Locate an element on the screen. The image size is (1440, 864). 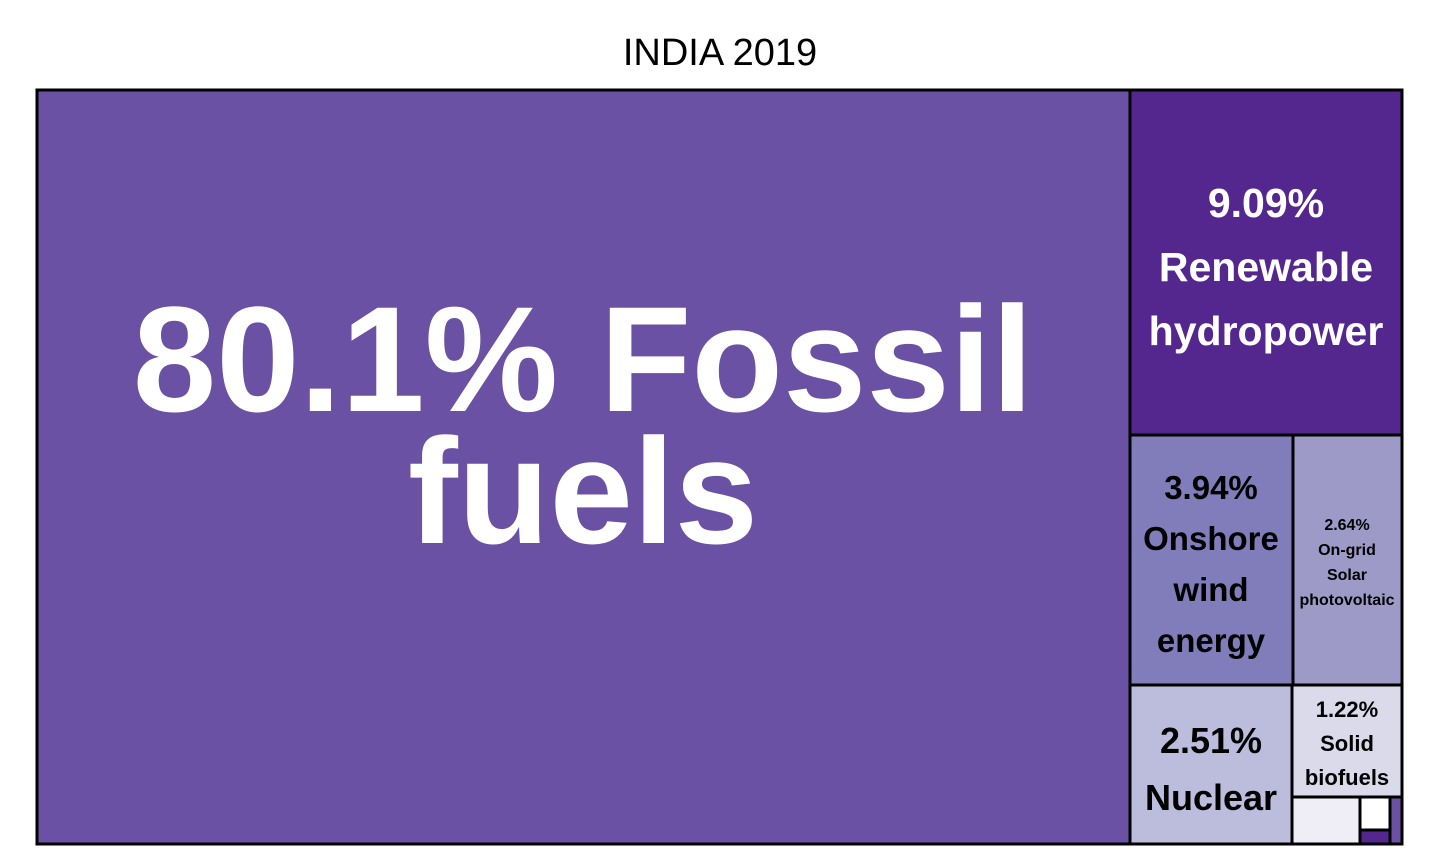
tile-onshore-wind-energy is located at coordinates (1211, 560).